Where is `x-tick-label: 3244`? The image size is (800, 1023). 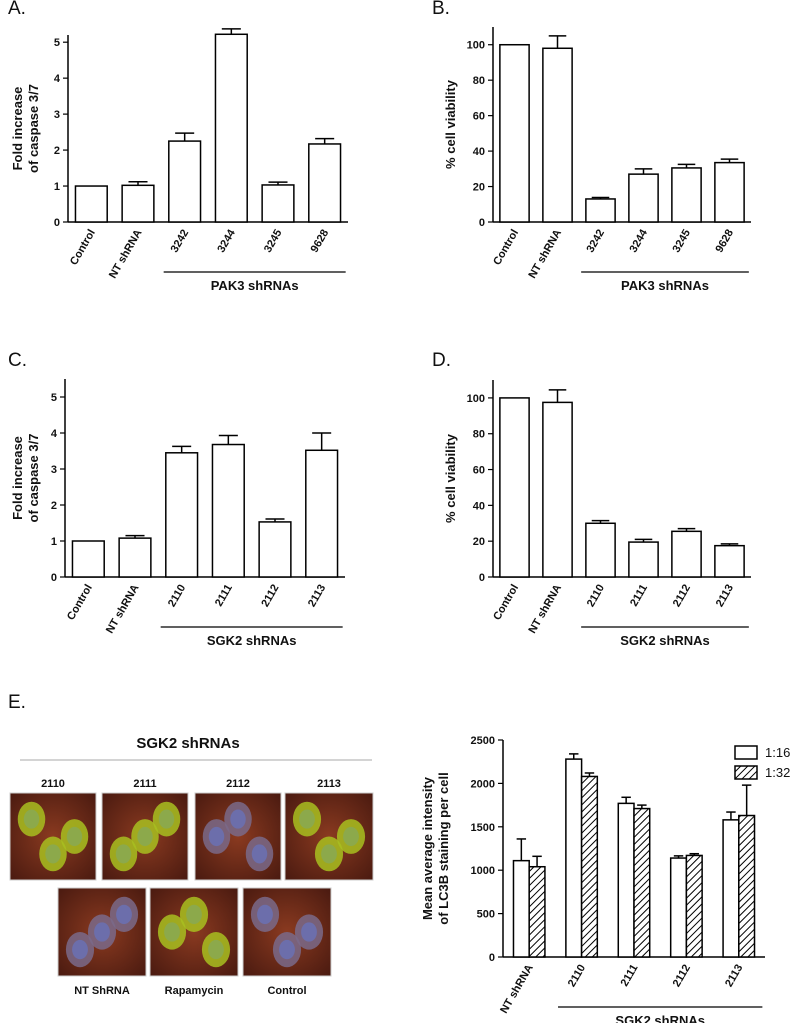 x-tick-label: 3244 is located at coordinates (638, 241).